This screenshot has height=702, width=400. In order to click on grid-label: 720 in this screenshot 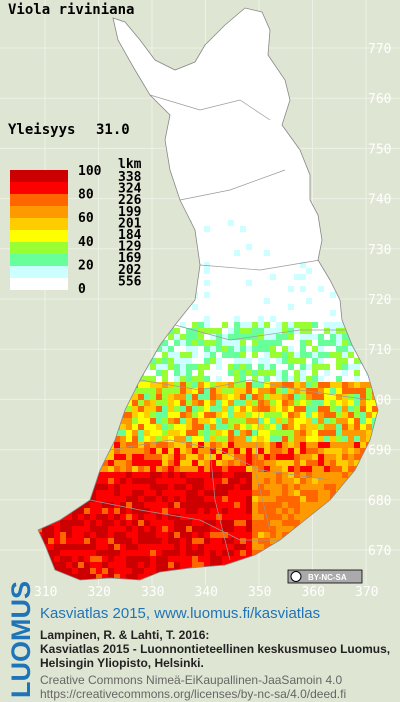, I will do `click(379, 300)`.